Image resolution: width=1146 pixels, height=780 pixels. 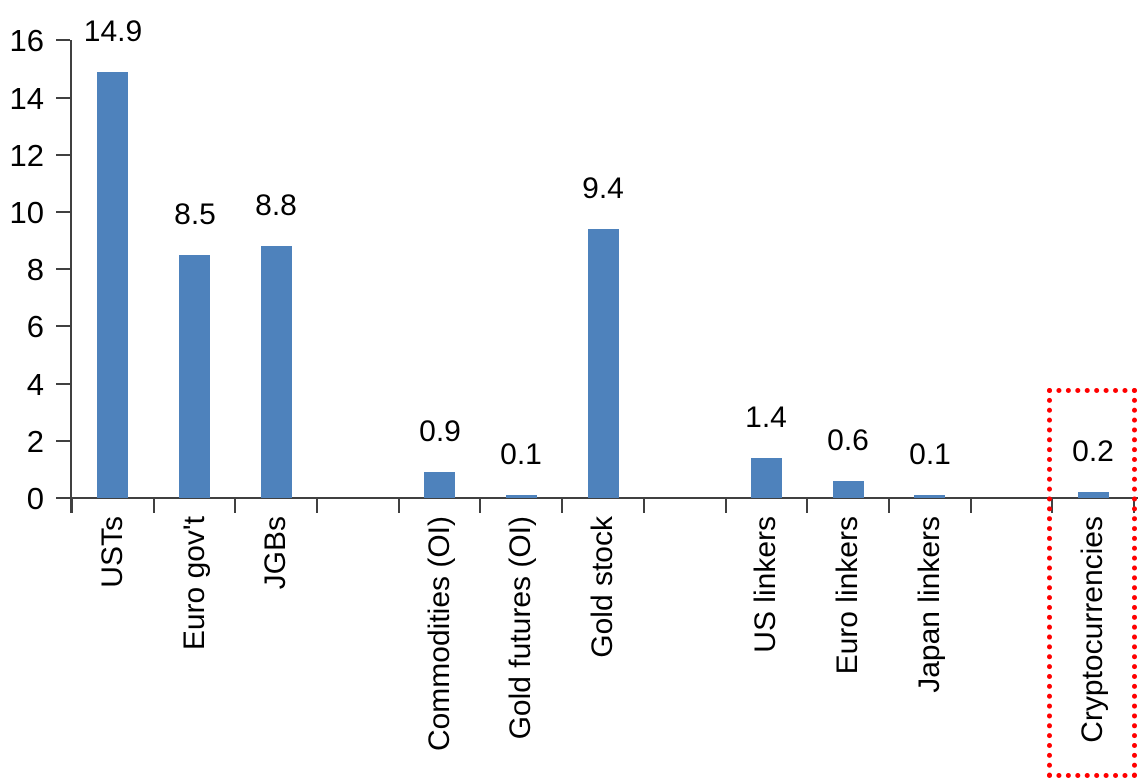 What do you see at coordinates (604, 498) in the screenshot?
I see `x-axis-line` at bounding box center [604, 498].